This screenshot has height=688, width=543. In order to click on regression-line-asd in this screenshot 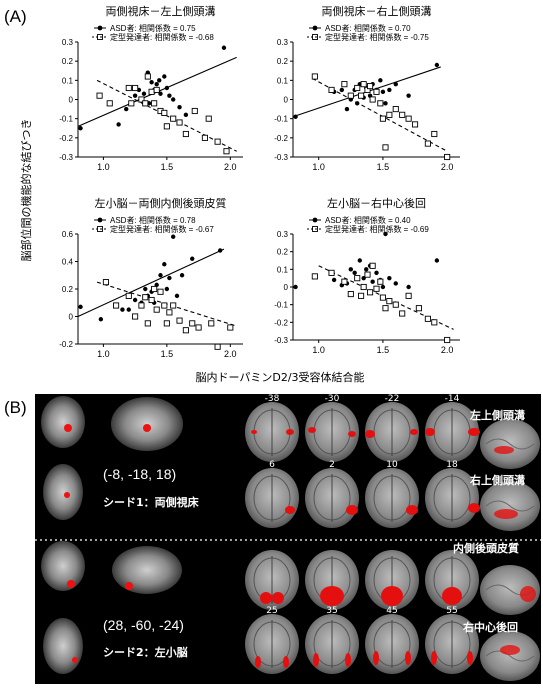, I will do `click(151, 282)`.